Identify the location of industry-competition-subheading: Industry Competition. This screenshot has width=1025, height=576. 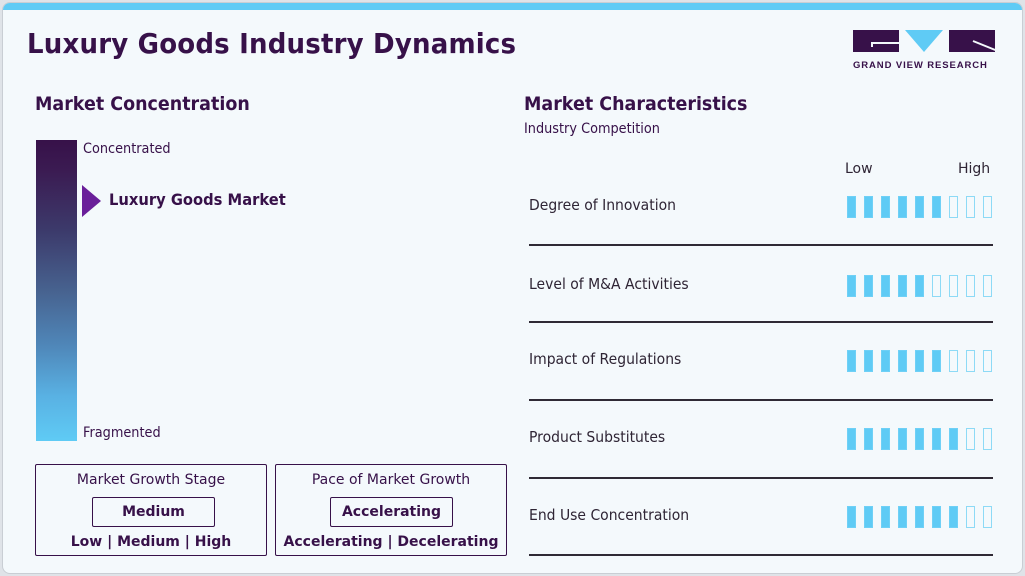
(592, 129).